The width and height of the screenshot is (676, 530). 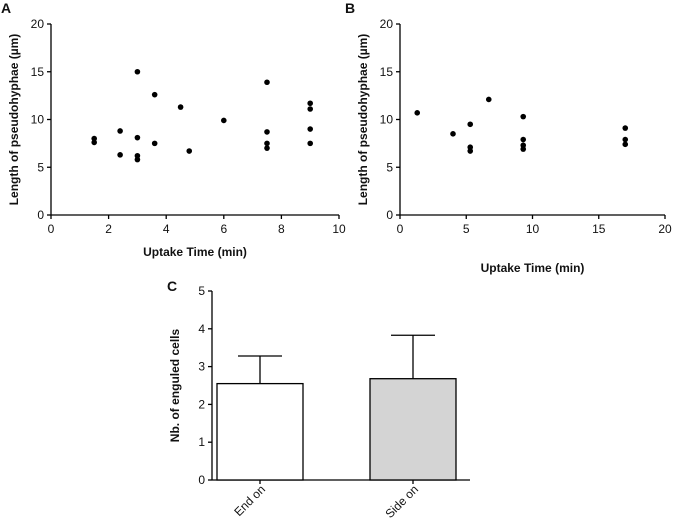 What do you see at coordinates (51, 229) in the screenshot?
I see `panel-a-x-tick-label: 0` at bounding box center [51, 229].